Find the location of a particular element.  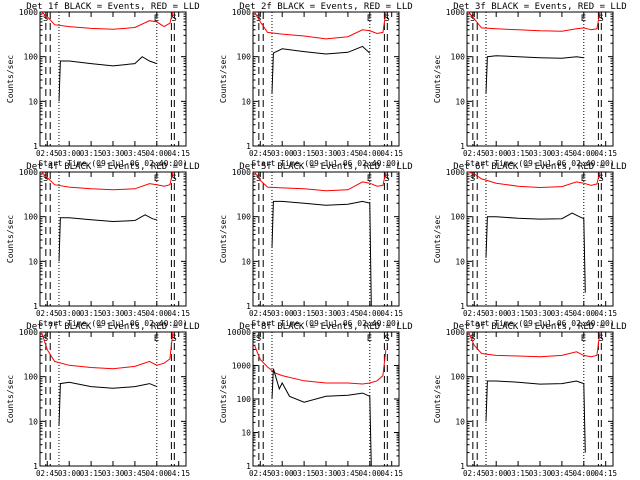

y-axis-label: Counts/sec is located at coordinates (437, 79).